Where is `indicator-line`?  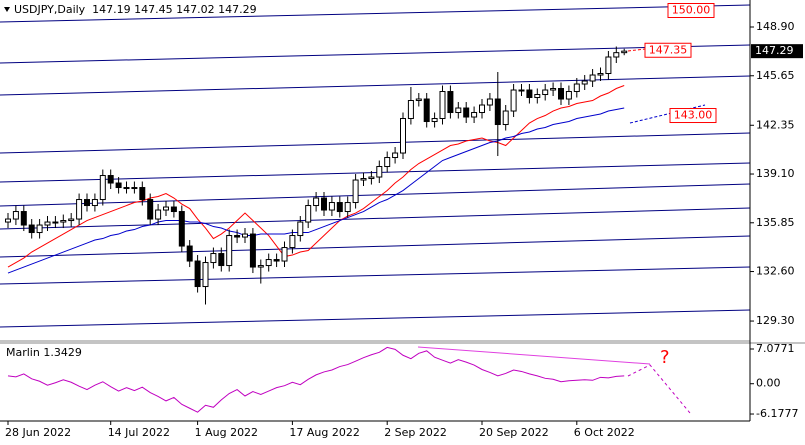 indicator-line is located at coordinates (316, 379).